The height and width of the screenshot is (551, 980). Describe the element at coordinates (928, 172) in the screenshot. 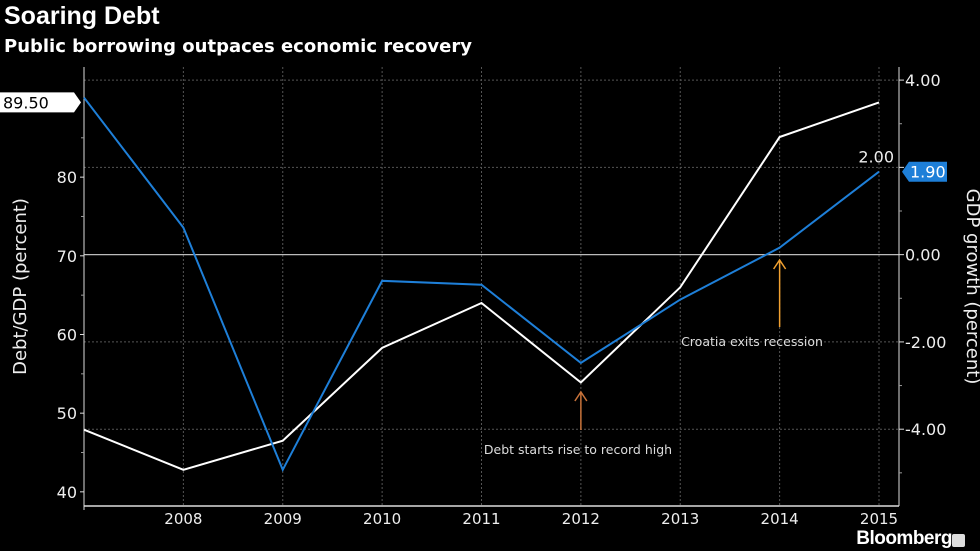

I see `last-value-label: 1.90` at that location.